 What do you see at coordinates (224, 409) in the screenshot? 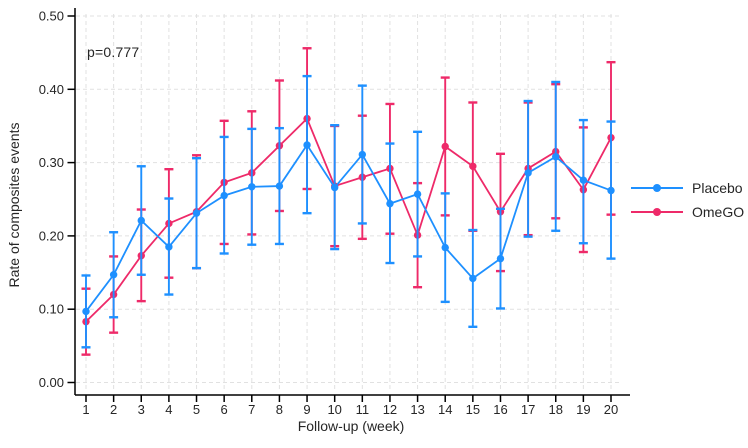
I see `x-tick-label: 6` at bounding box center [224, 409].